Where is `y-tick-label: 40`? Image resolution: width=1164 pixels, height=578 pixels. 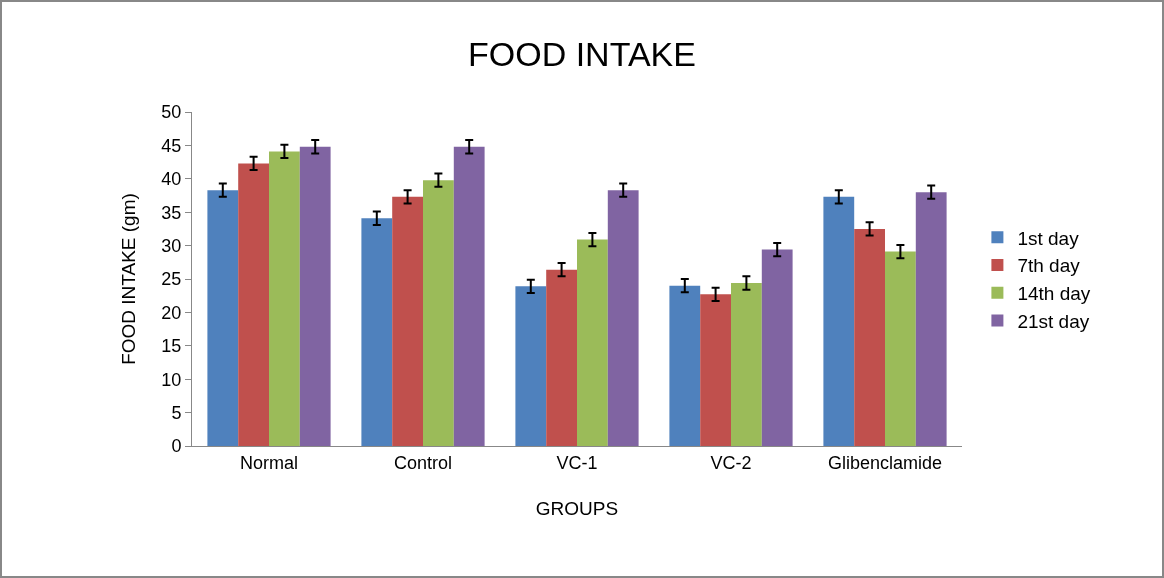
y-tick-label: 40 is located at coordinates (171, 179).